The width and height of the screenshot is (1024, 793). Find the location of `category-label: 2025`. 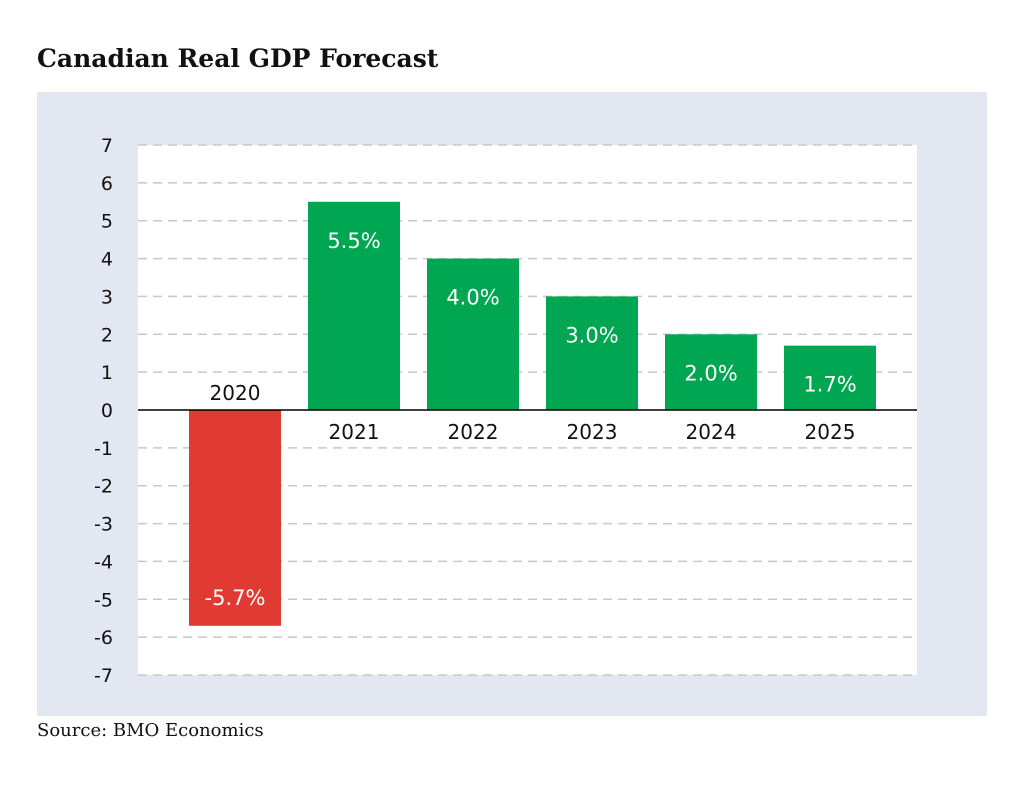

category-label: 2025 is located at coordinates (830, 432).